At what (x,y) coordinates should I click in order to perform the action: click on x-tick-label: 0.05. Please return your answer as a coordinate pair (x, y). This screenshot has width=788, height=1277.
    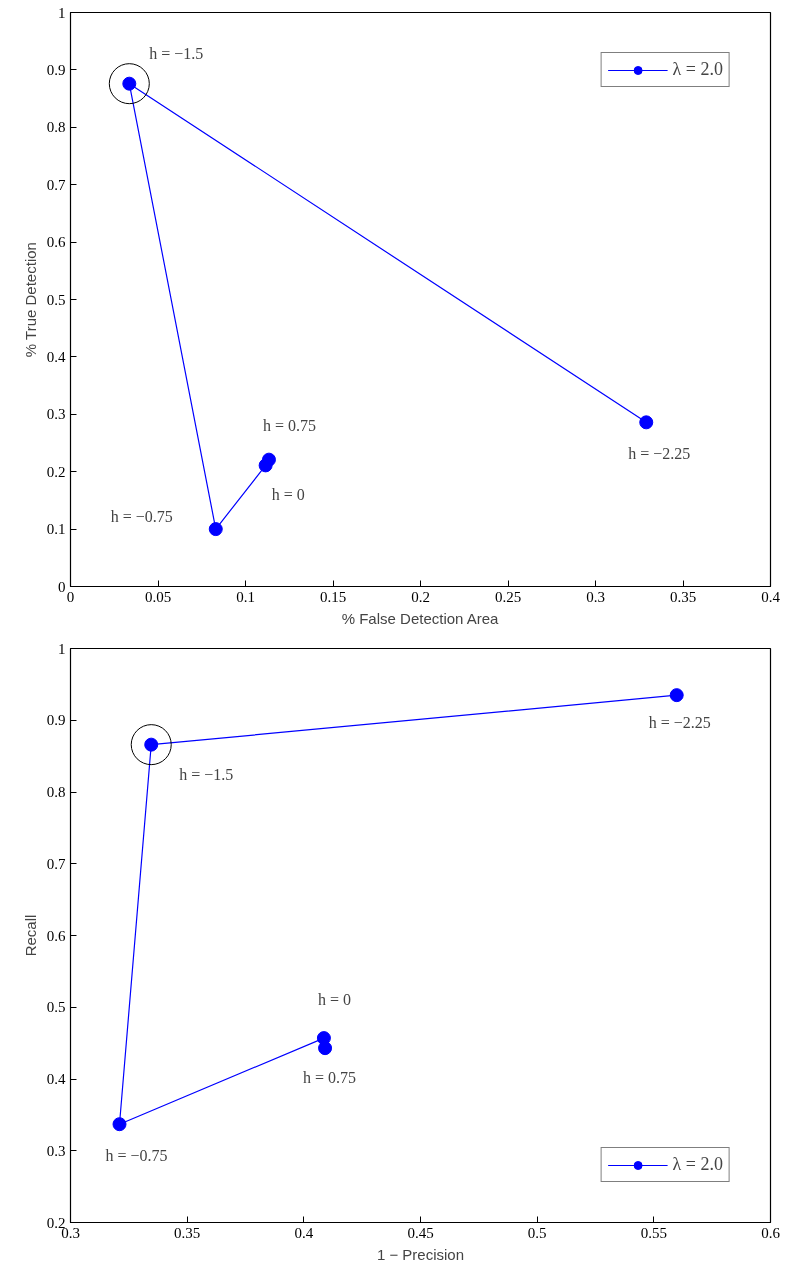
    Looking at the image, I should click on (158, 596).